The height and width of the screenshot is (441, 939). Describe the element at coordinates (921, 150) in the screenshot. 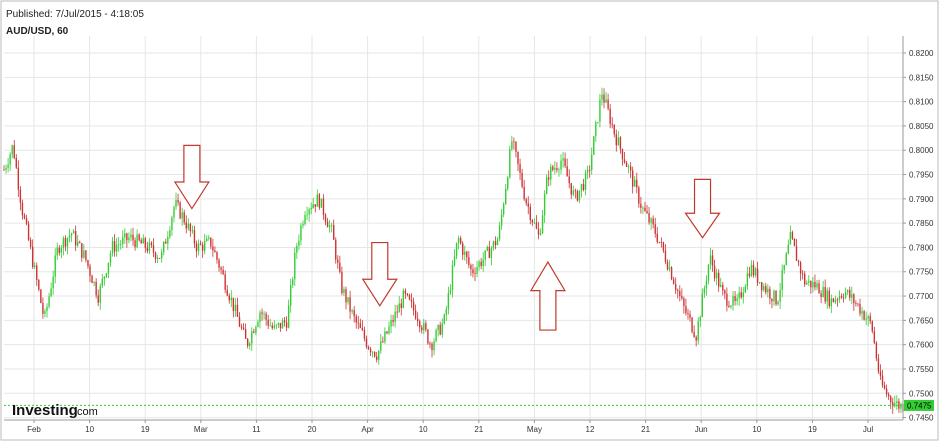

I see `y-tick-label: 0.8000` at that location.